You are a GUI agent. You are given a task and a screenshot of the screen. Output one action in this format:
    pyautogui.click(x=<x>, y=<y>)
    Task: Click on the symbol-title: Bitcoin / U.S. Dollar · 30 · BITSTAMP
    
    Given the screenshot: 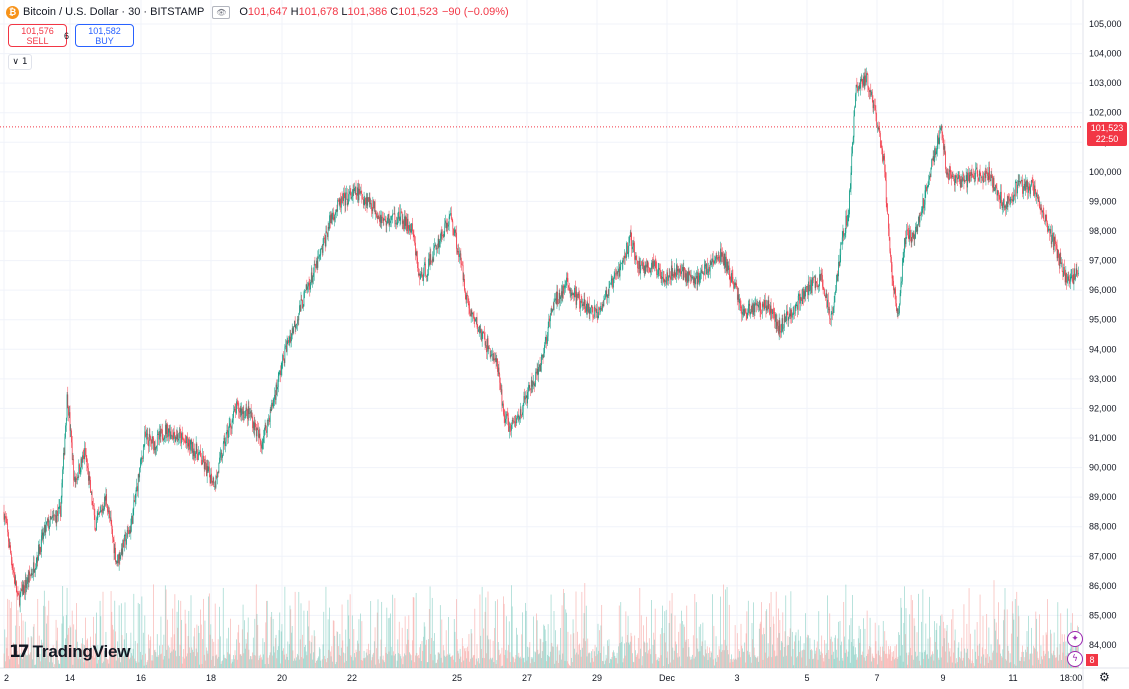 What is the action you would take?
    pyautogui.click(x=114, y=12)
    